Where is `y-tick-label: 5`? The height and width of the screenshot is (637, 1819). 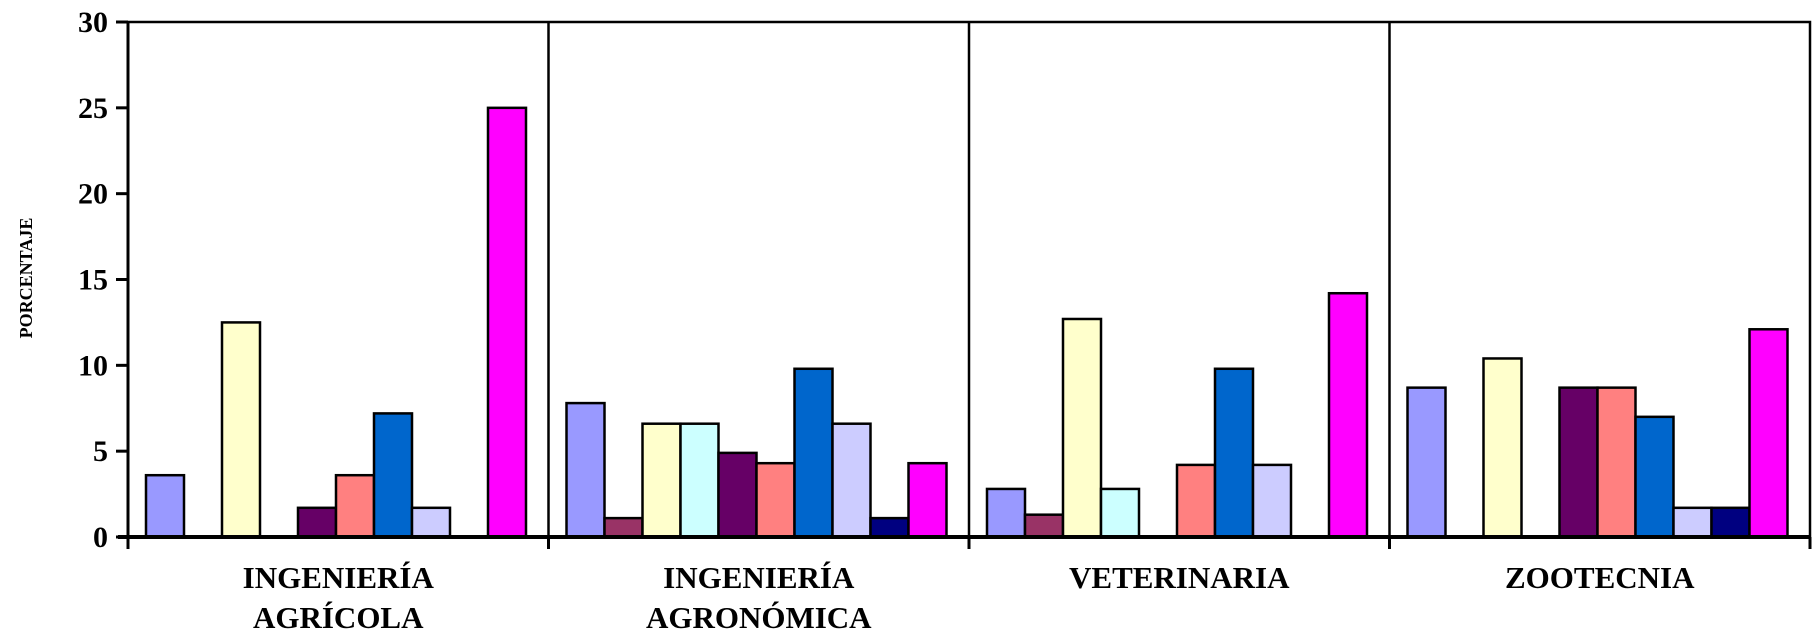
y-tick-label: 5 is located at coordinates (100, 451).